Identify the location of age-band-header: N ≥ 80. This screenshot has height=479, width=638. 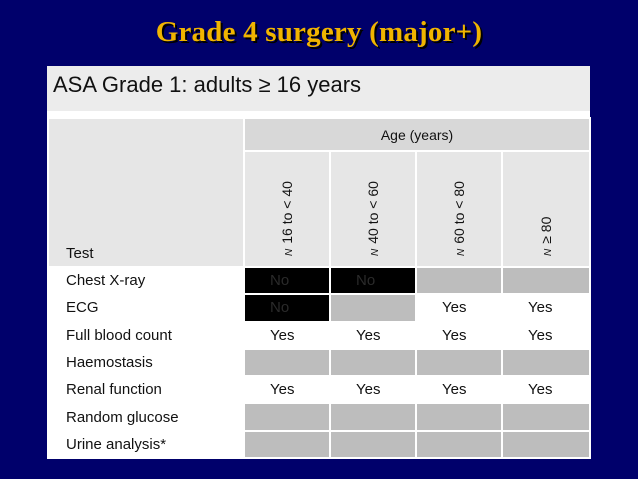
(546, 209).